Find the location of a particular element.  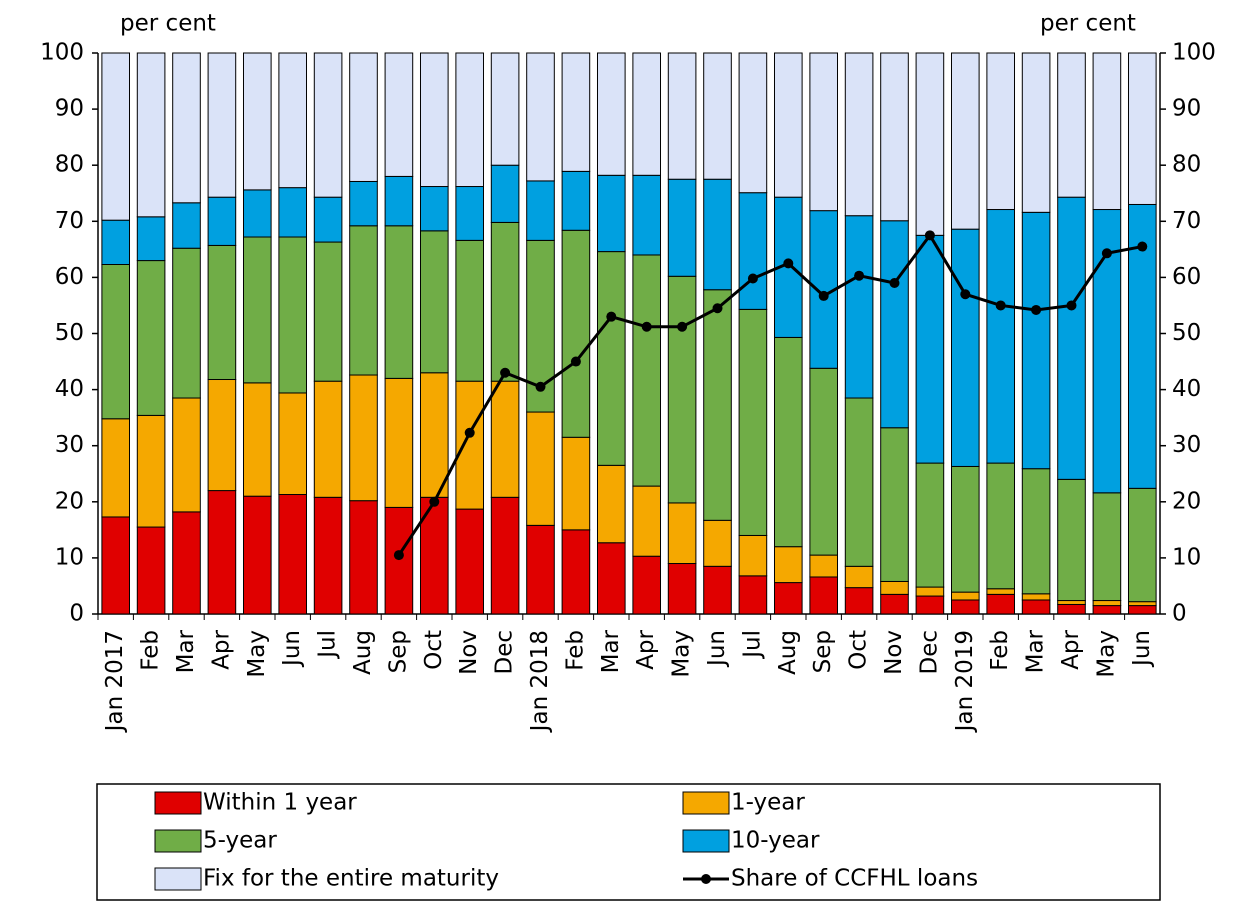

legend-label: Fix for the entire maturity is located at coordinates (351, 879).